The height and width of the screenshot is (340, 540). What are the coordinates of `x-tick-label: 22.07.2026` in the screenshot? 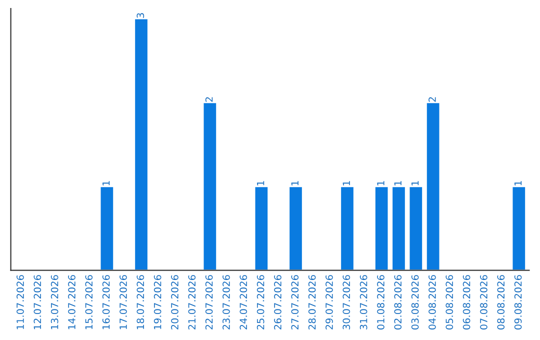 It's located at (209, 302).